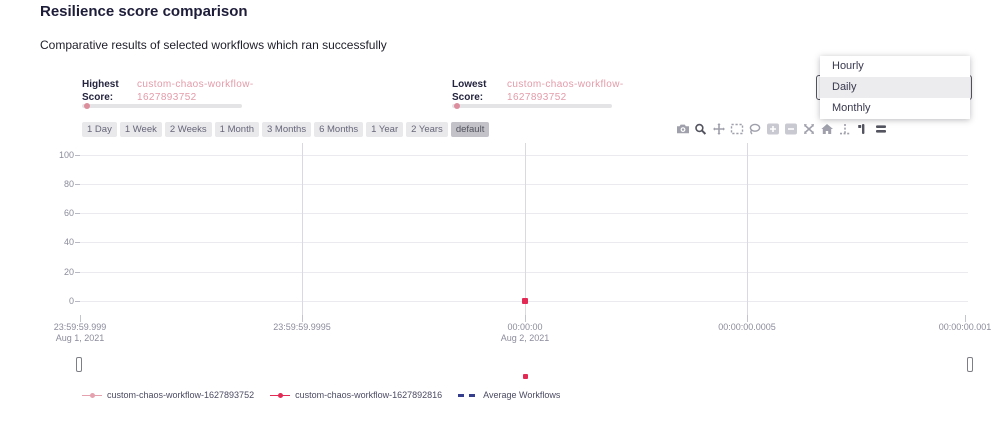 This screenshot has width=1001, height=430. What do you see at coordinates (99, 129) in the screenshot?
I see `range-button-1-day: 1 Day` at bounding box center [99, 129].